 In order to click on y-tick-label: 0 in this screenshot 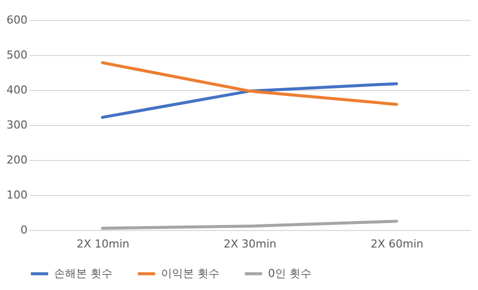, I will do `click(24, 230)`.